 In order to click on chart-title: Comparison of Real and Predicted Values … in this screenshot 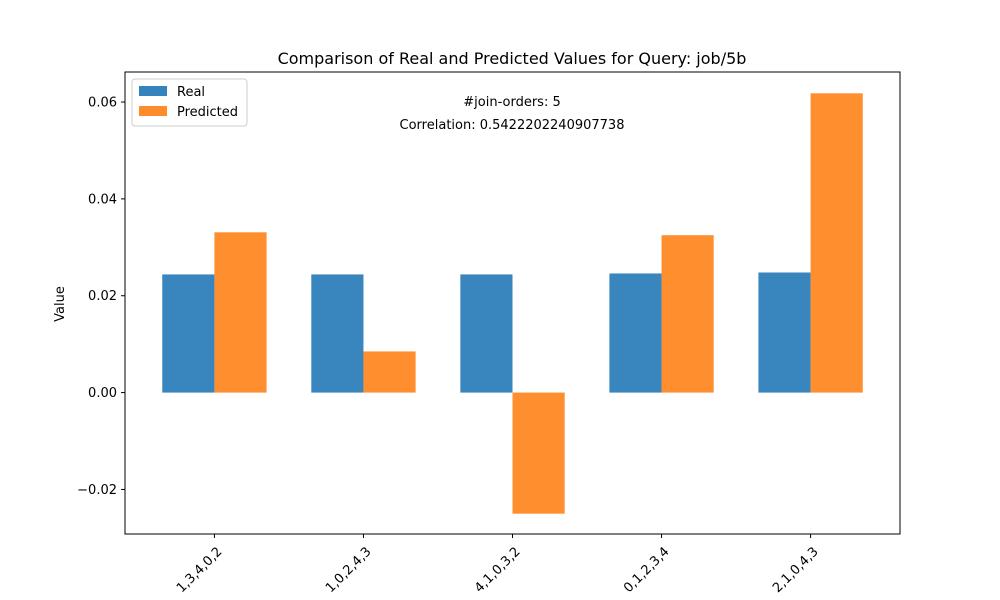, I will do `click(512, 58)`.